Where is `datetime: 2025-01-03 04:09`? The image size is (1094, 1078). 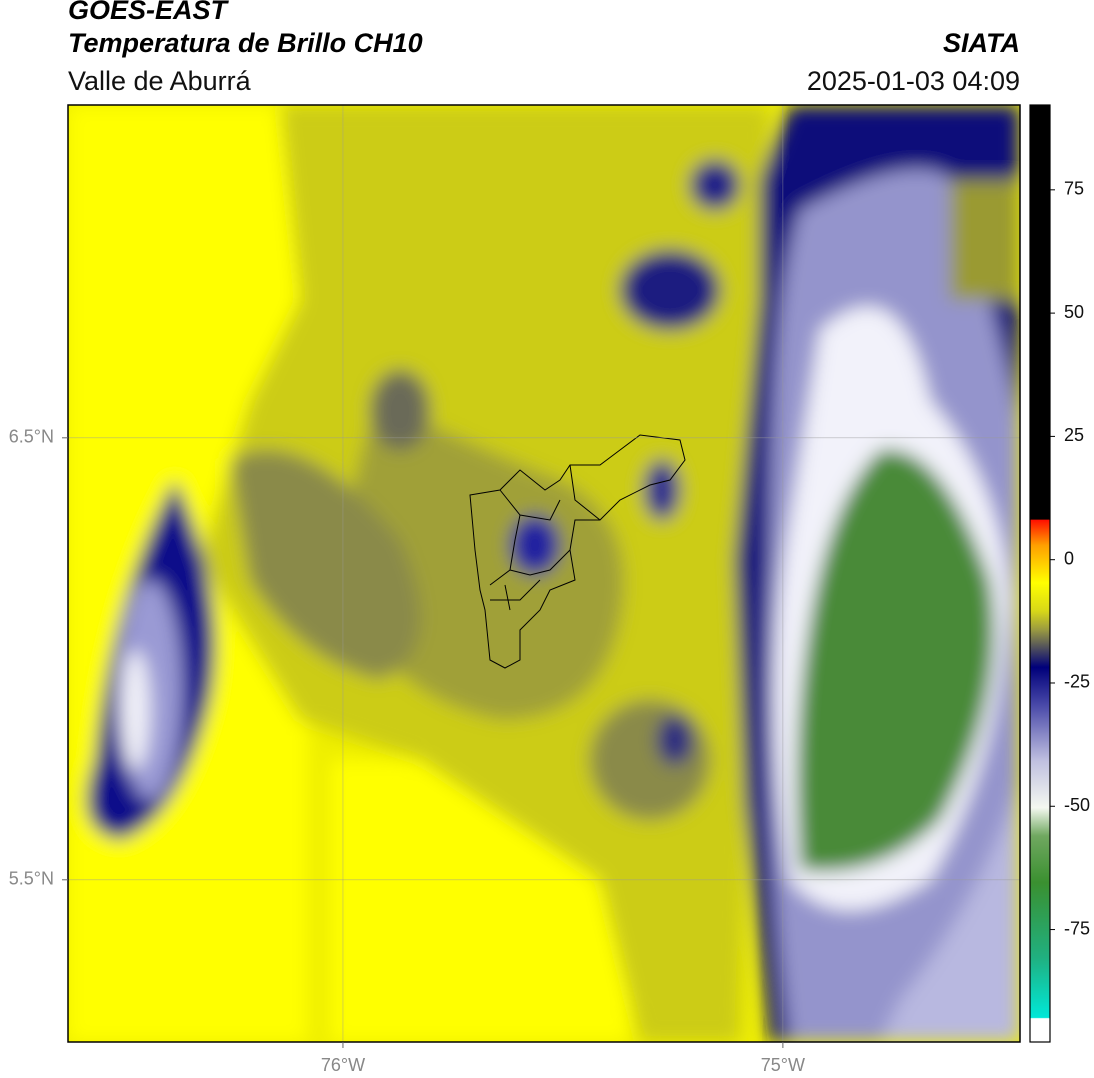 datetime: 2025-01-03 04:09 is located at coordinates (913, 81).